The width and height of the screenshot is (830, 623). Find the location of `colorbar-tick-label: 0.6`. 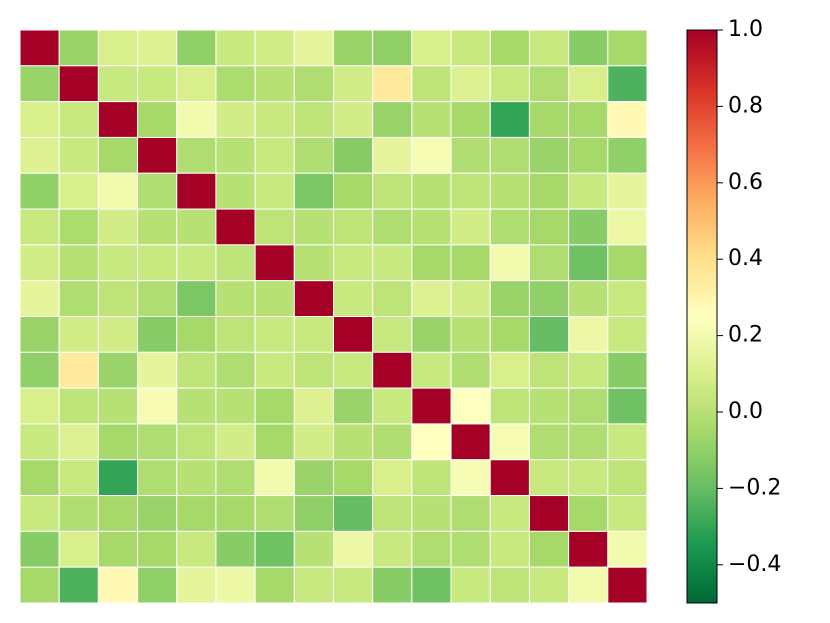

colorbar-tick-label: 0.6 is located at coordinates (745, 182).